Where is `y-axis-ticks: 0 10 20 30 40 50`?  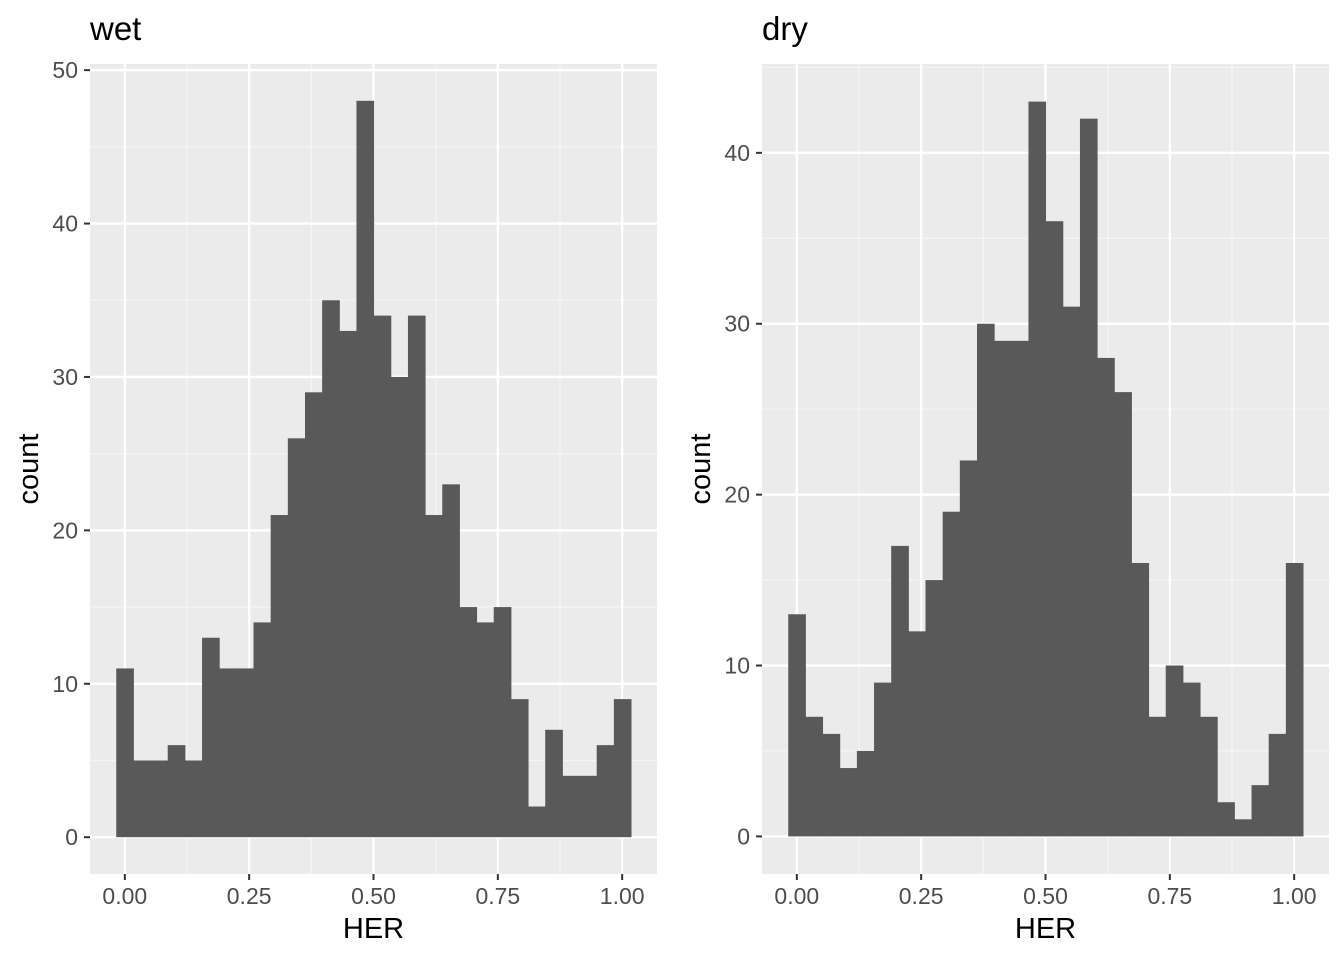
y-axis-ticks: 0 10 20 30 40 50 is located at coordinates (71, 453).